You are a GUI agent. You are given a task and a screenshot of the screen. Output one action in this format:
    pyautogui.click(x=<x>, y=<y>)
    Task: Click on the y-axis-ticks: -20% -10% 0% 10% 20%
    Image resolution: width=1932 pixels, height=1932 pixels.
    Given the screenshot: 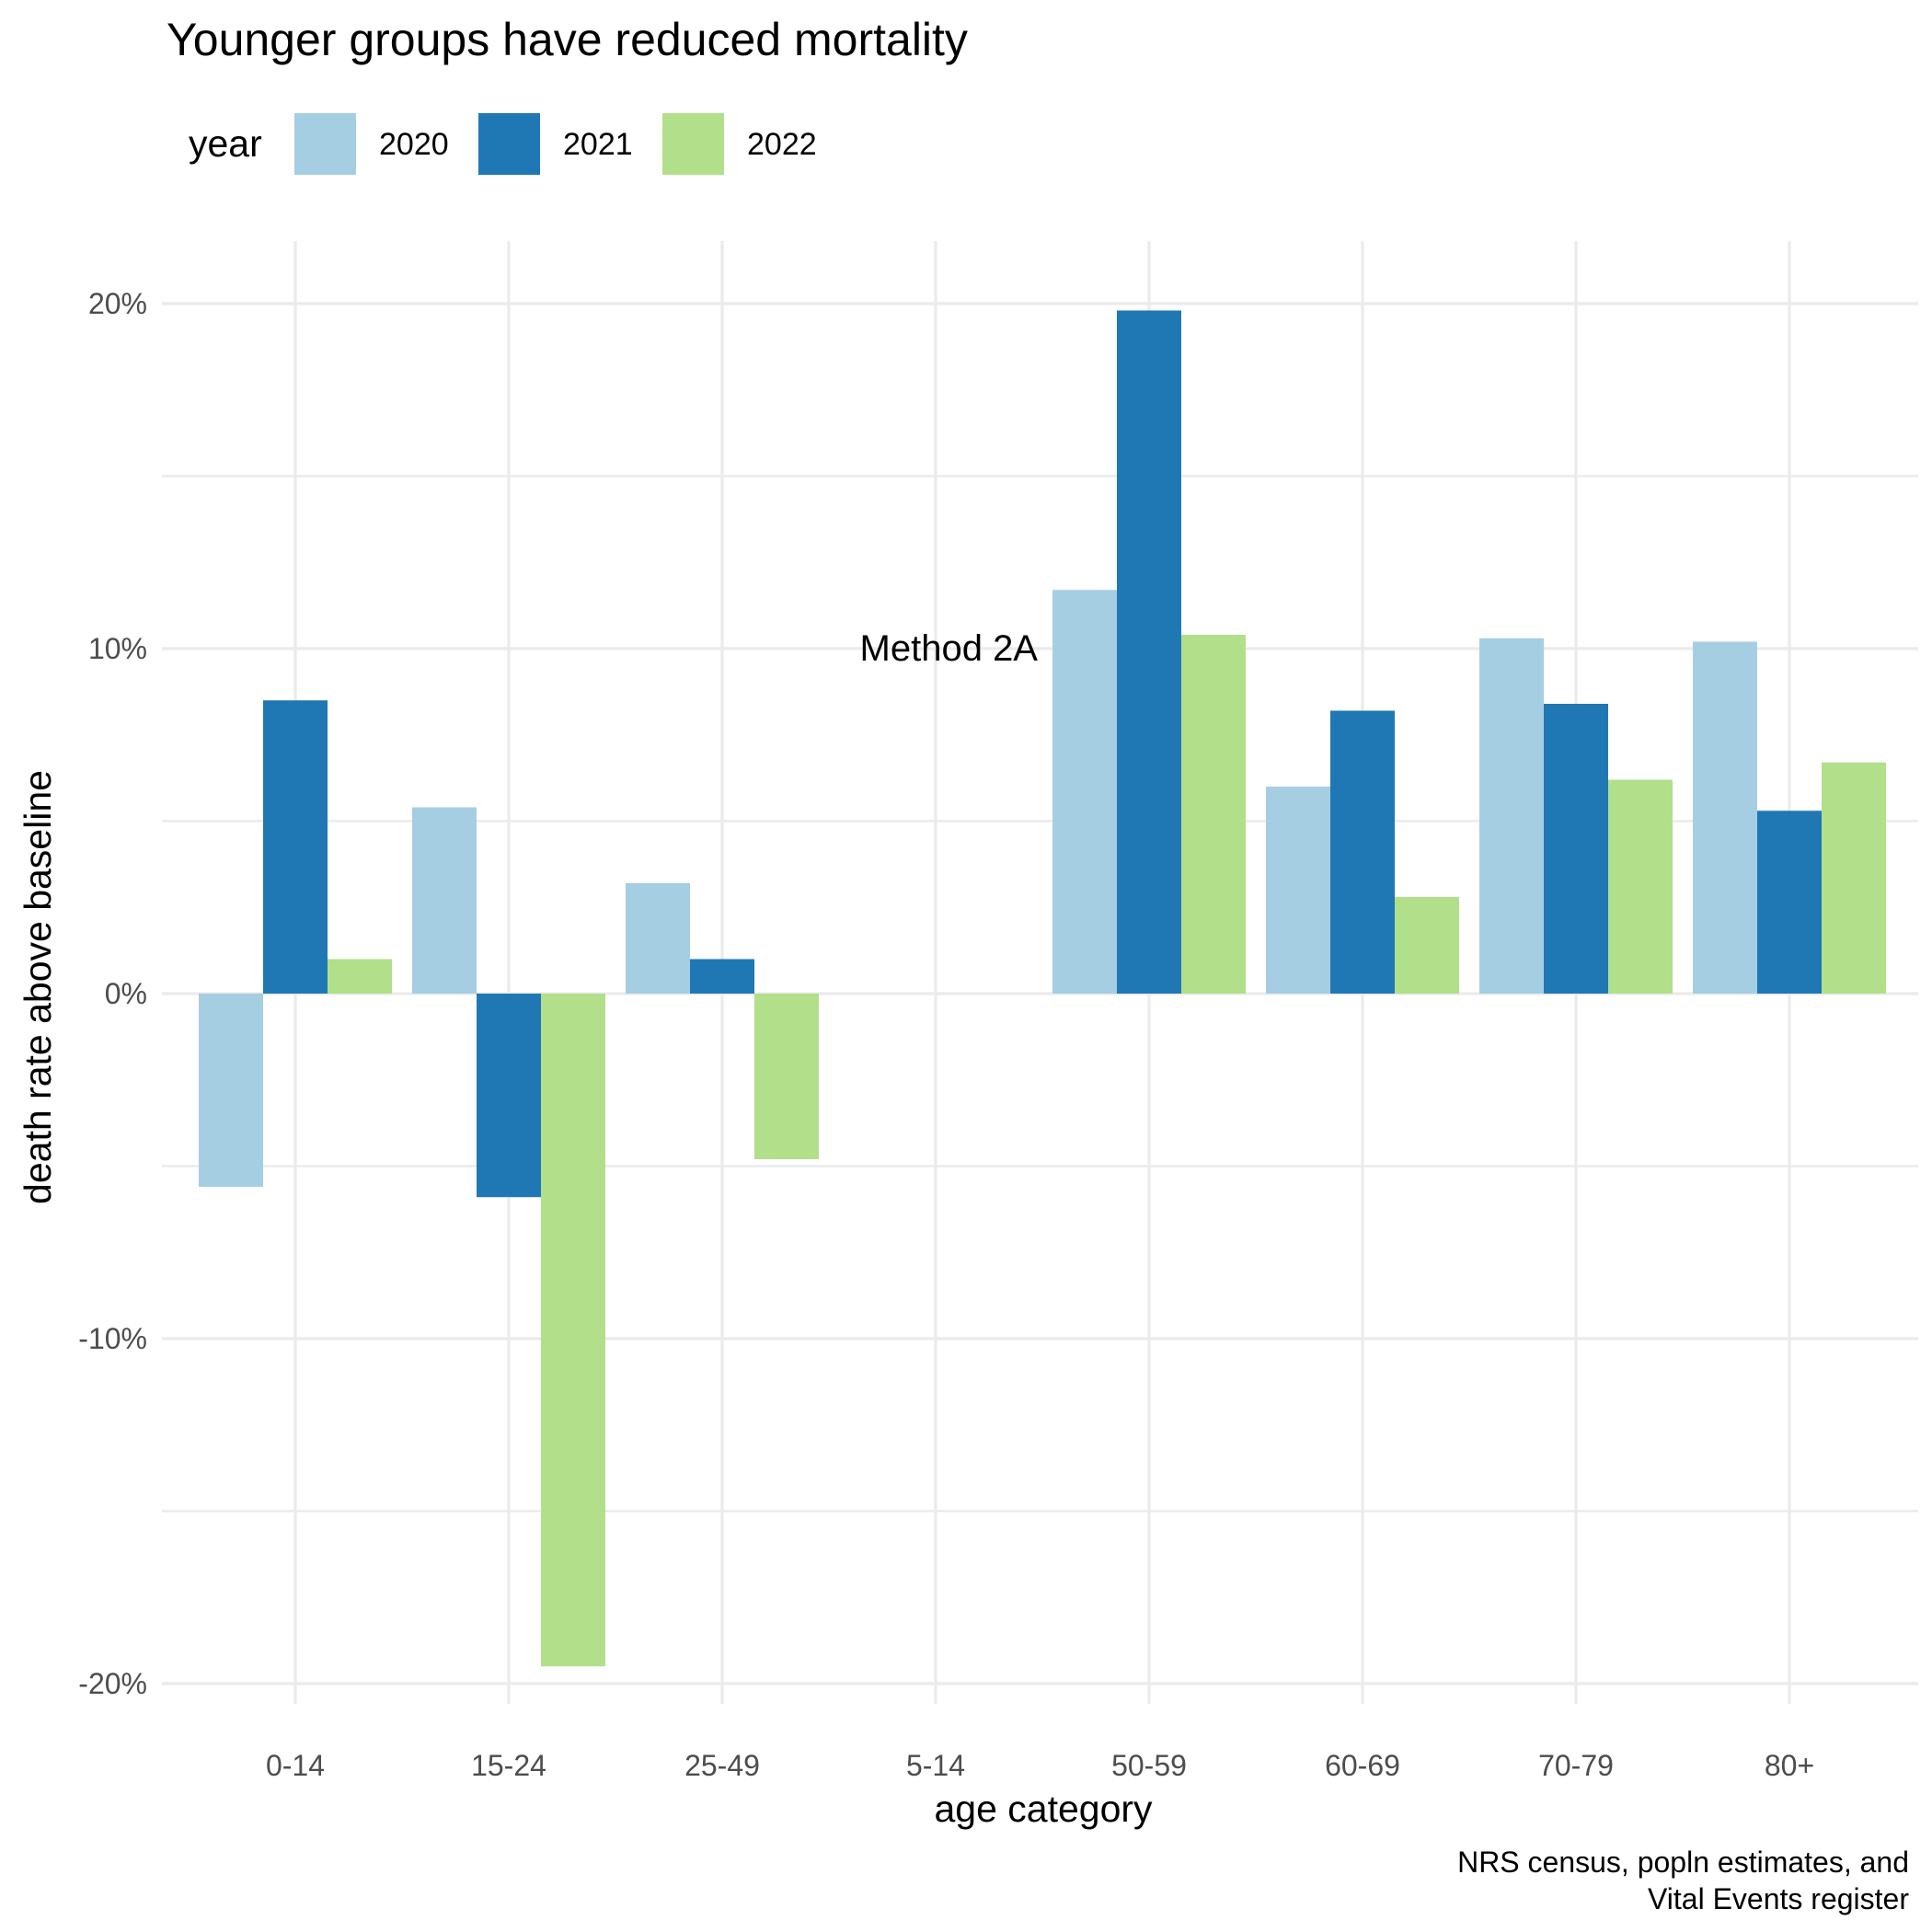 What is the action you would take?
    pyautogui.click(x=112, y=993)
    